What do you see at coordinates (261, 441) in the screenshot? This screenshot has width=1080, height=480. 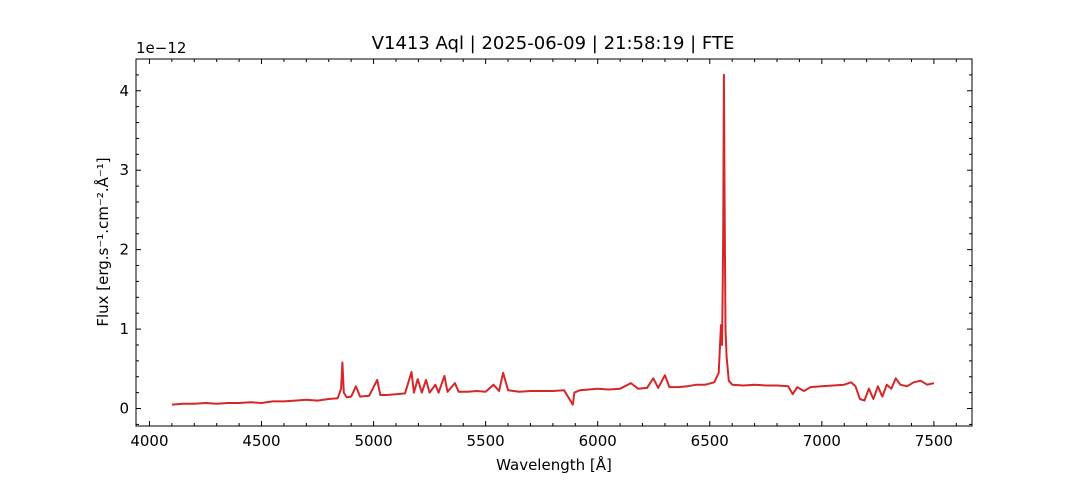 I see `x-tick-label: 4500` at bounding box center [261, 441].